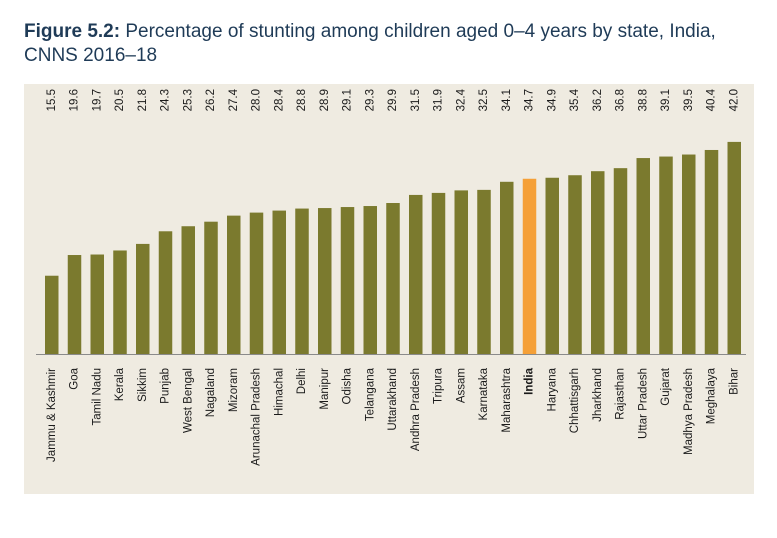  Describe the element at coordinates (166, 386) in the screenshot. I see `category-label: Punjab` at that location.